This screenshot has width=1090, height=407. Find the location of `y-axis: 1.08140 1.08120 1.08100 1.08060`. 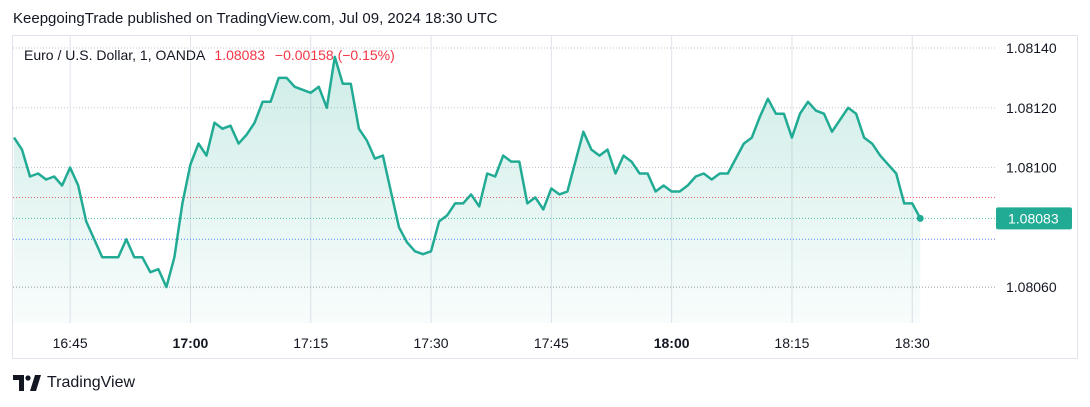

y-axis: 1.08140 1.08120 1.08100 1.08060 is located at coordinates (1031, 167).